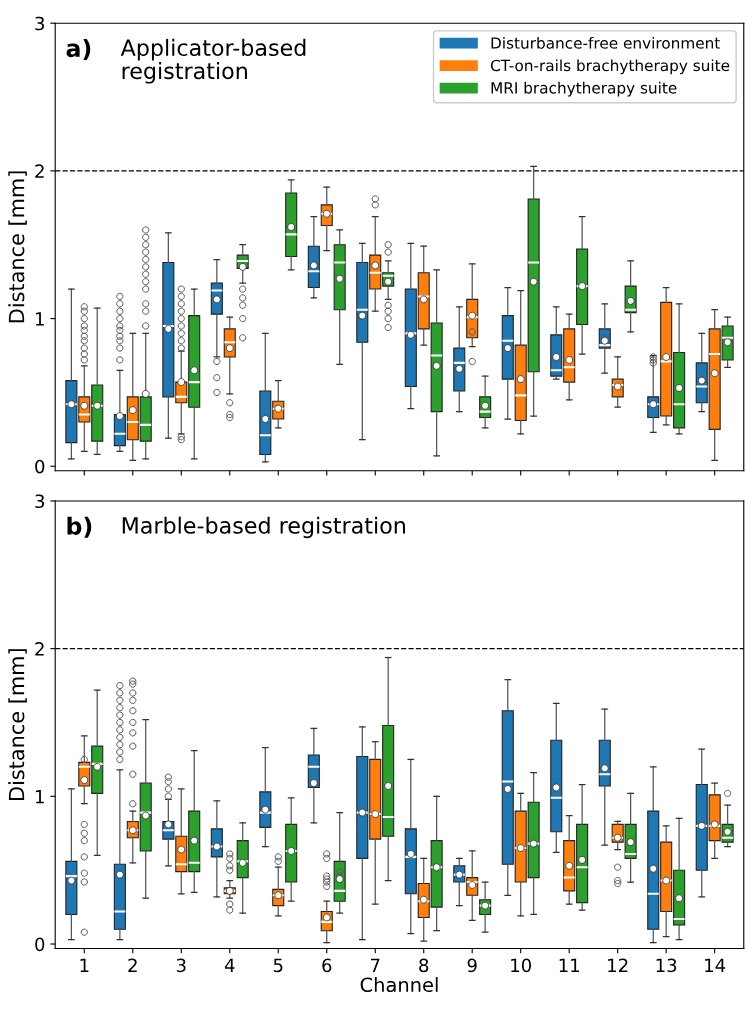  What do you see at coordinates (521, 965) in the screenshot?
I see `x-tick-label: 10` at bounding box center [521, 965].